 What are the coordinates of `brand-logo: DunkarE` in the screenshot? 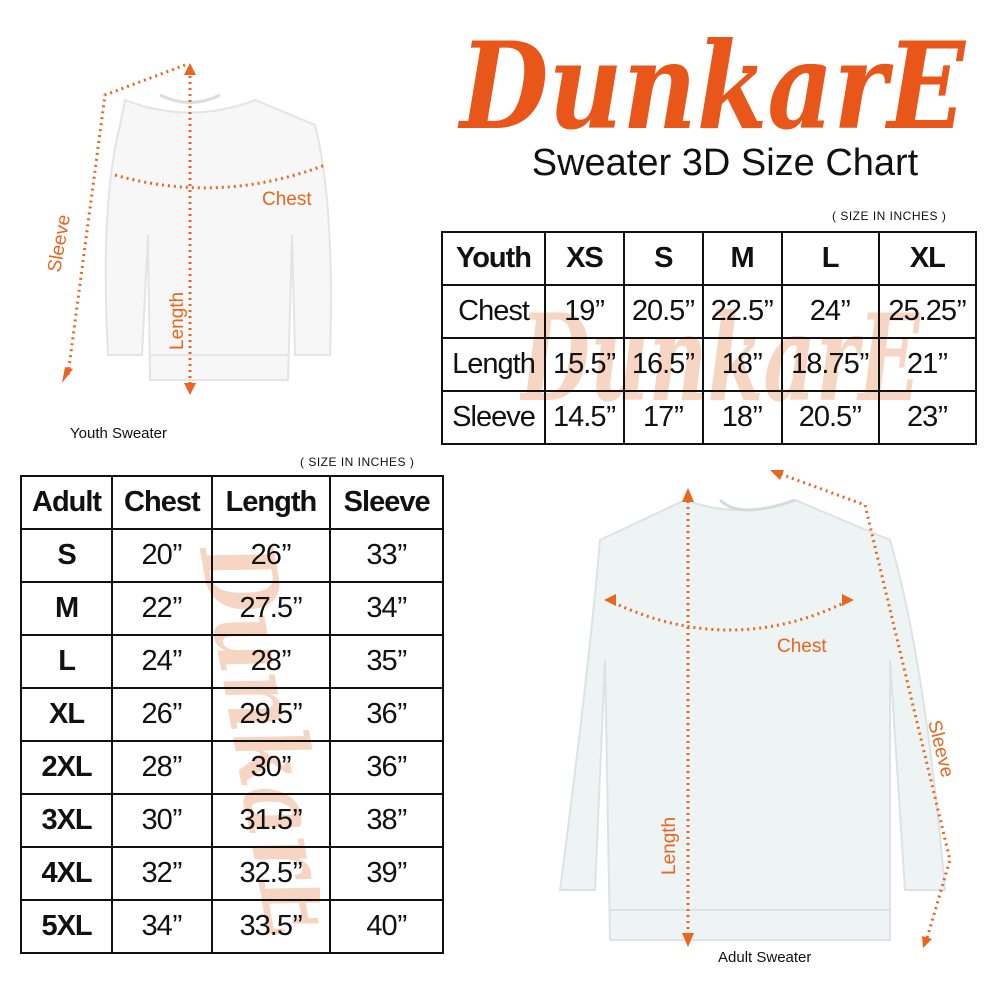 It's located at (711, 86).